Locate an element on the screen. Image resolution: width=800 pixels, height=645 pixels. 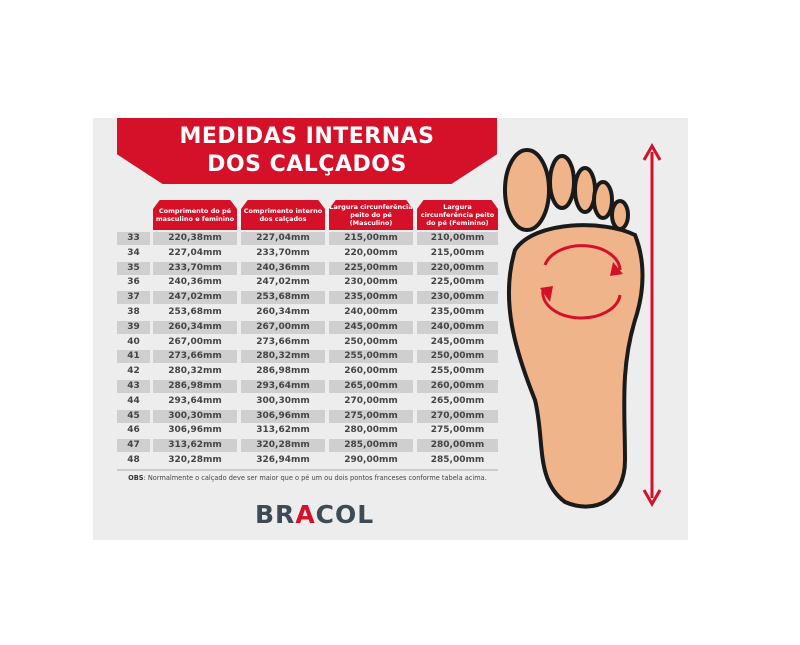
table-row: 36 240,36mm 247,02mm 230,00mm 225,00mm is located at coordinates (307, 283).